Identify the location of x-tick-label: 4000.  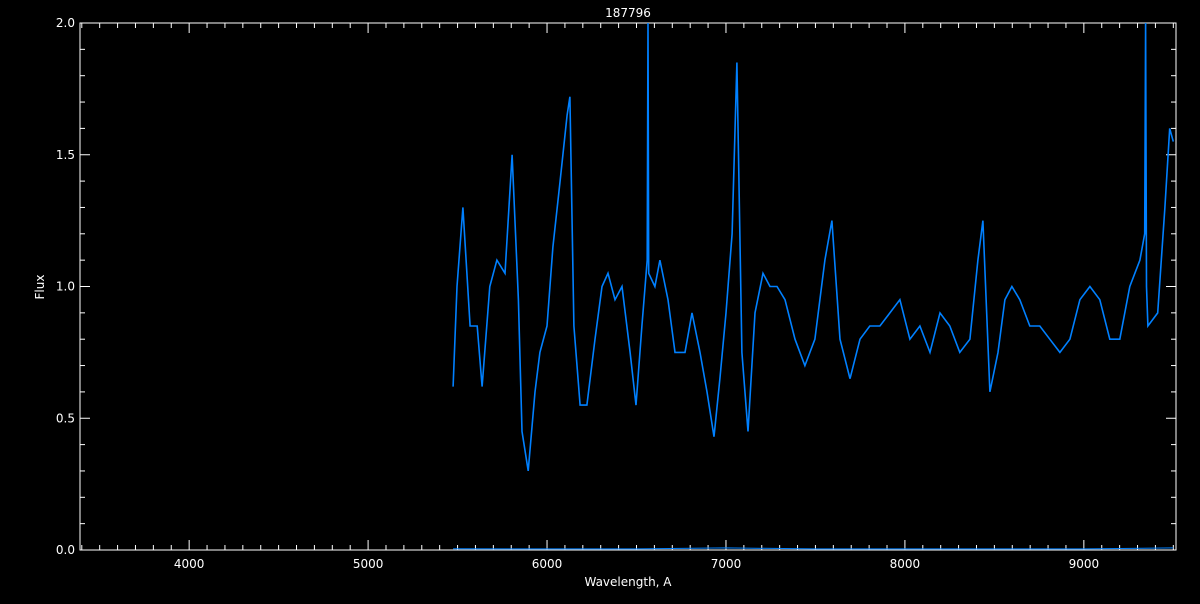
(189, 564).